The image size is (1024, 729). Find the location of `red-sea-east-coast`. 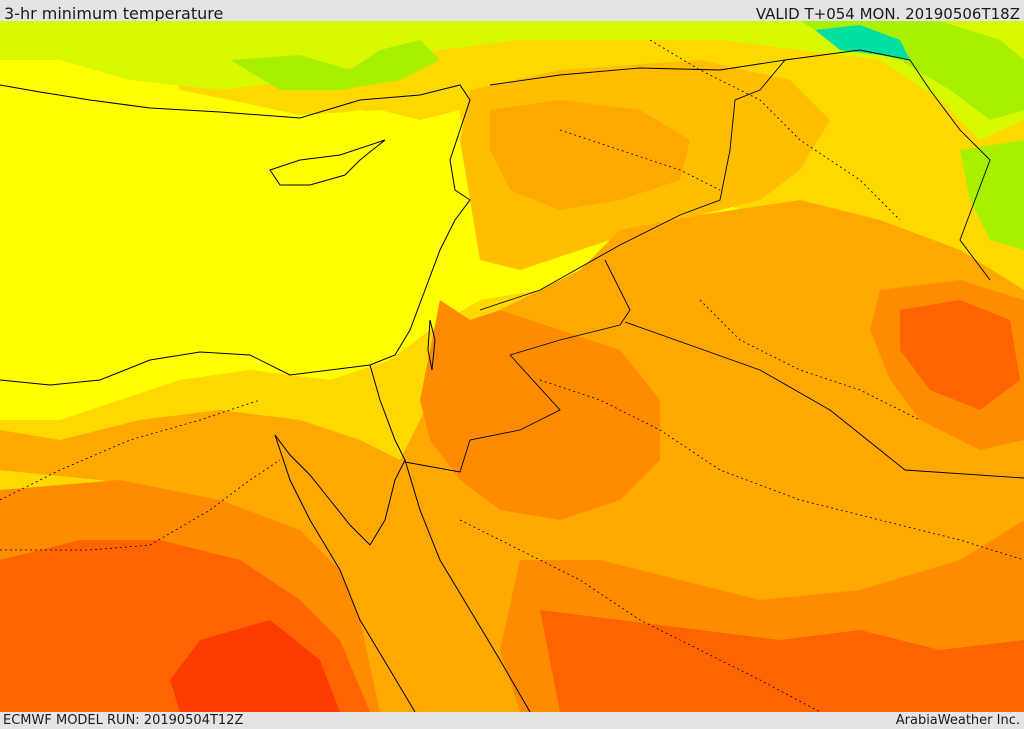

red-sea-east-coast is located at coordinates (467, 585).